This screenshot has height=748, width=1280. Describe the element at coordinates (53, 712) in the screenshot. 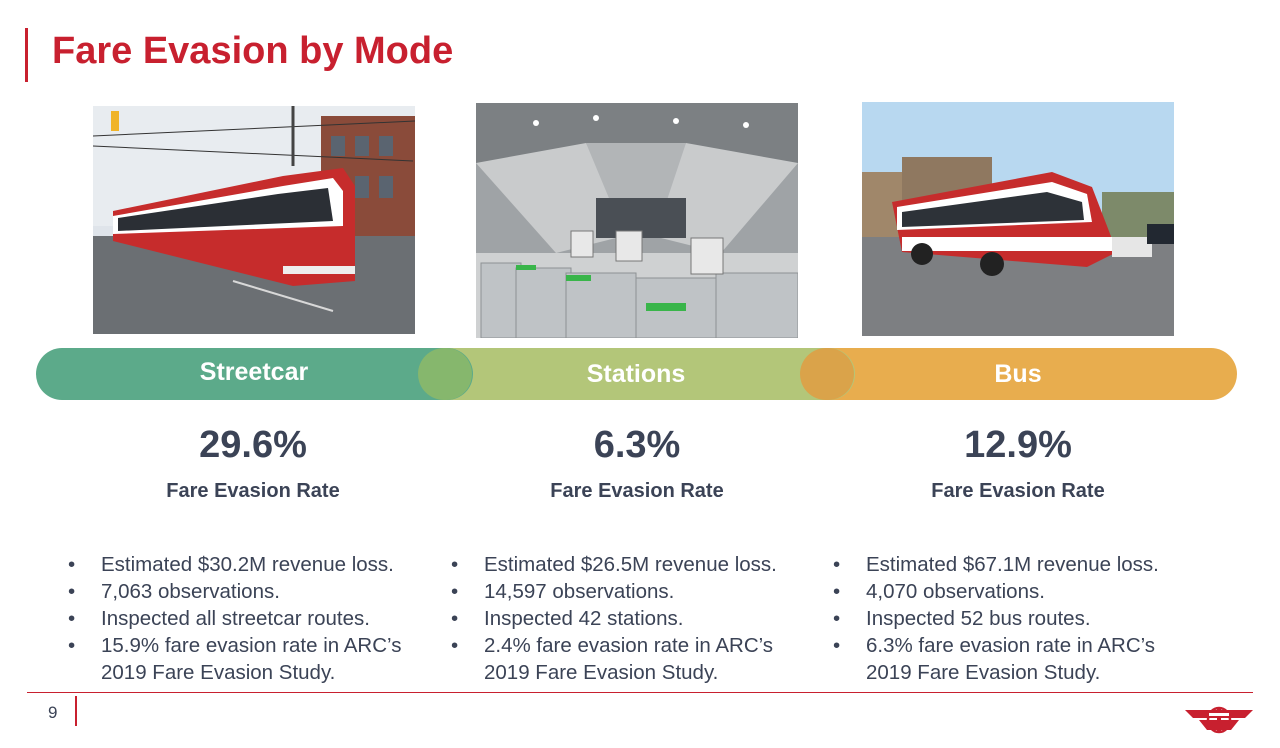

I see `page-number: 9` at that location.